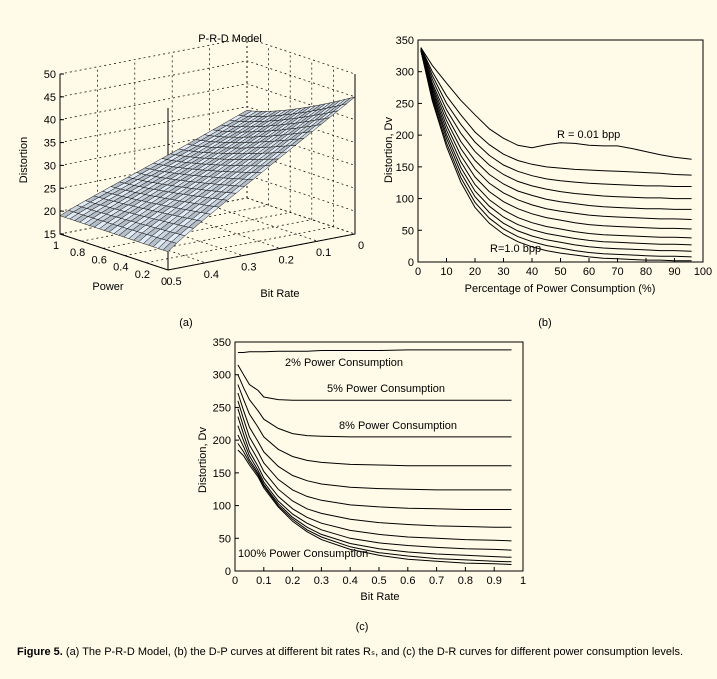 The image size is (717, 679). I want to click on chart-c-x-tick-label: 0.8, so click(465, 581).